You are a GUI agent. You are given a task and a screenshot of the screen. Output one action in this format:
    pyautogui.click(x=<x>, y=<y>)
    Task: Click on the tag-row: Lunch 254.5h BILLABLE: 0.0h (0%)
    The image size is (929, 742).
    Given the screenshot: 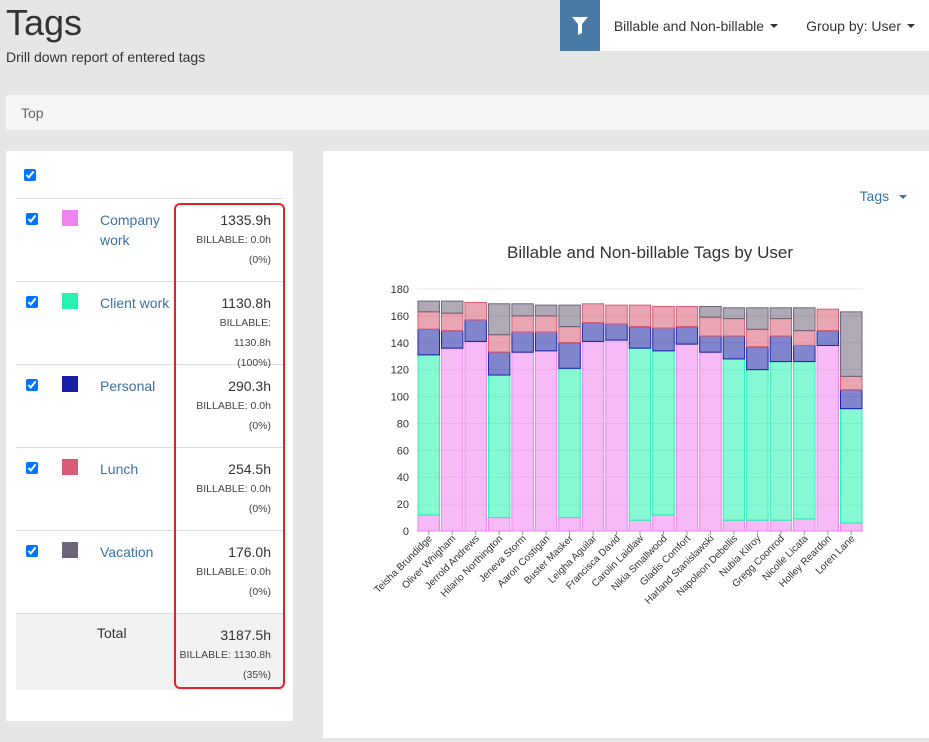 What is the action you would take?
    pyautogui.click(x=149, y=489)
    